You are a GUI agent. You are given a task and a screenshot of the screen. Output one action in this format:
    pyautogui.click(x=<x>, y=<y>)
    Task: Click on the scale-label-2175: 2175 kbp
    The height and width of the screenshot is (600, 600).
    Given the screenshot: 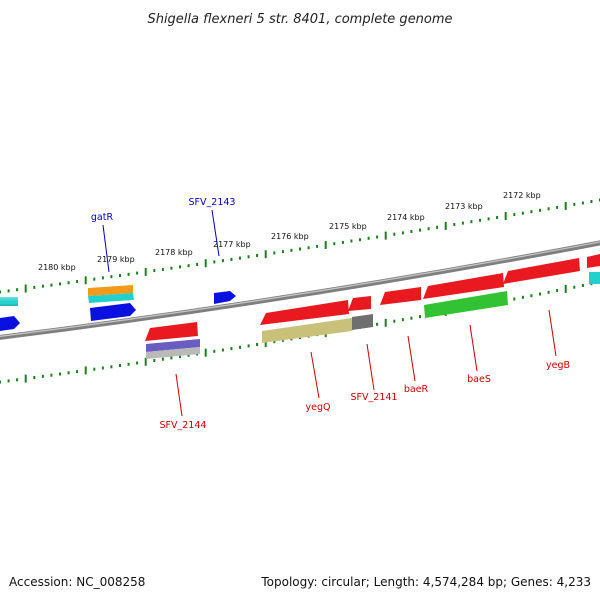 What is the action you would take?
    pyautogui.click(x=348, y=226)
    